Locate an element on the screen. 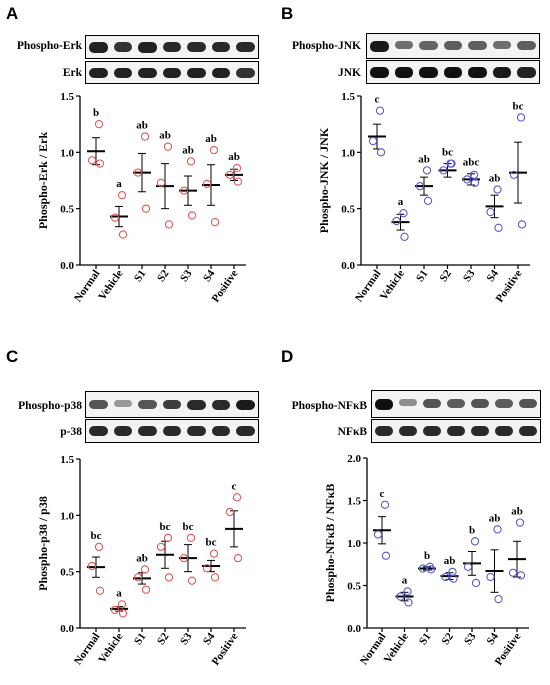 This screenshot has height=685, width=550. y-axis-label: Phospho-JNK / JNK is located at coordinates (324, 180).